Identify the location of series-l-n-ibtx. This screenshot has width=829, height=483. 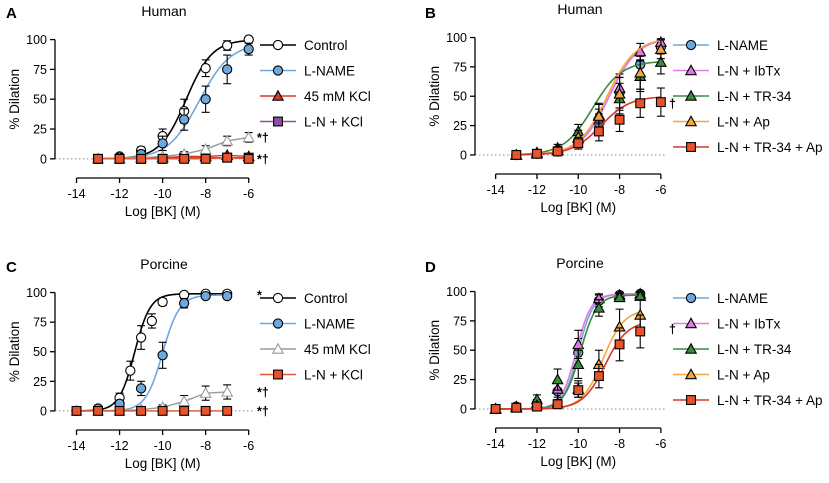
(568, 350).